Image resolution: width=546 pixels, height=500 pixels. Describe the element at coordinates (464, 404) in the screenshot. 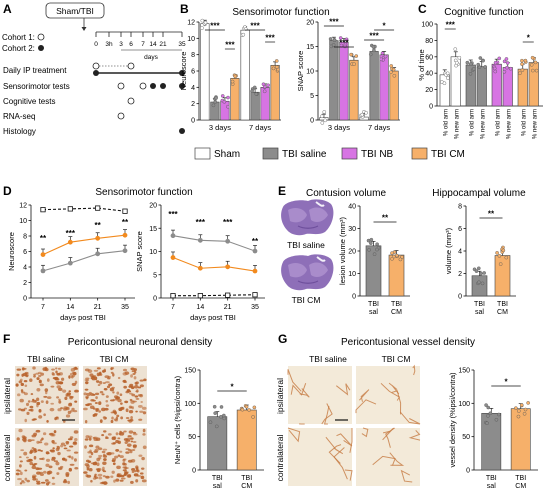

I see `chart-g-y-tick-label: 100` at that location.